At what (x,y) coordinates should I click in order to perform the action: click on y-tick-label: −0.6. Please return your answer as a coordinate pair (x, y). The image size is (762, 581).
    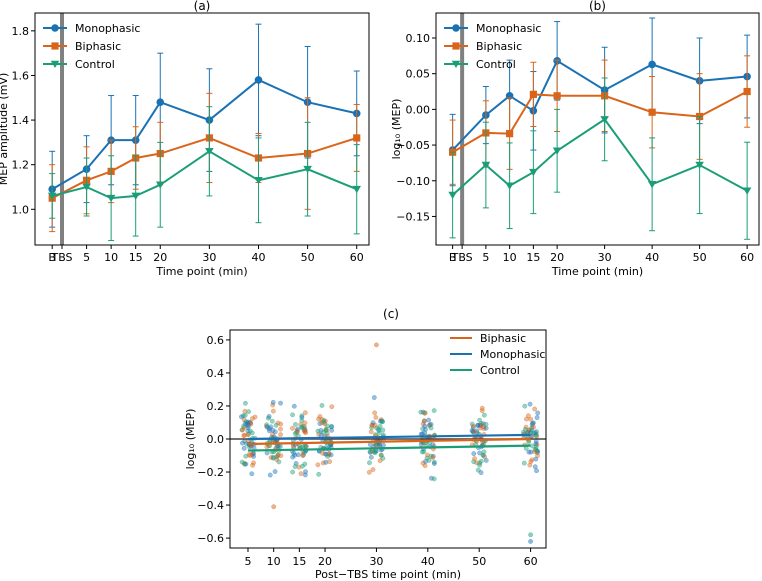
    Looking at the image, I should click on (210, 538).